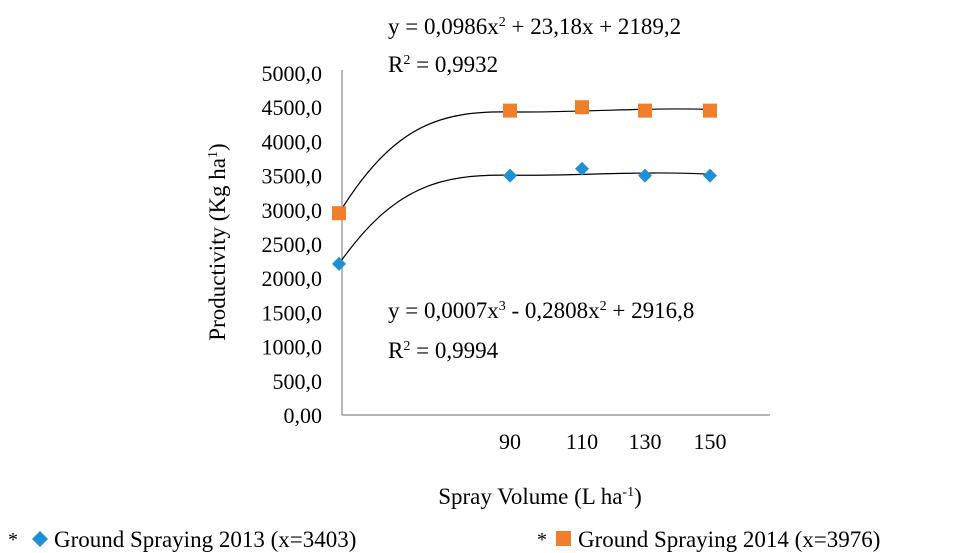 The height and width of the screenshot is (553, 962). I want to click on equation-2013: y = 0,0007x3 - 0,2808x2 + 2916,8, so click(541, 310).